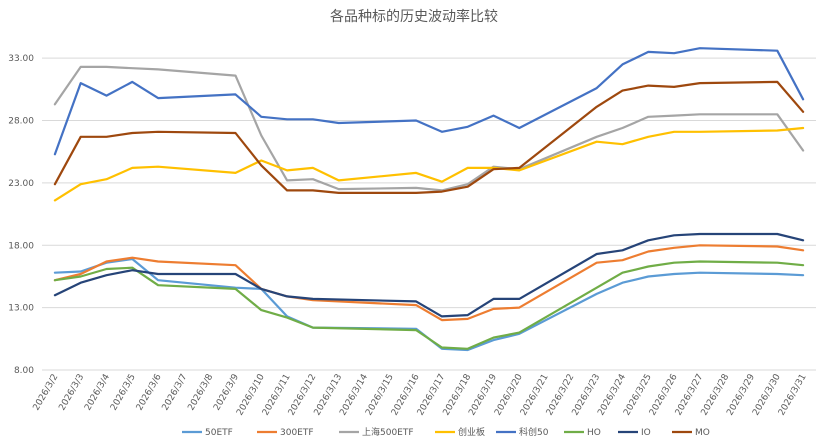 The image size is (828, 448). What do you see at coordinates (388, 432) in the screenshot?
I see `legend-label: 上海500ETF` at bounding box center [388, 432].